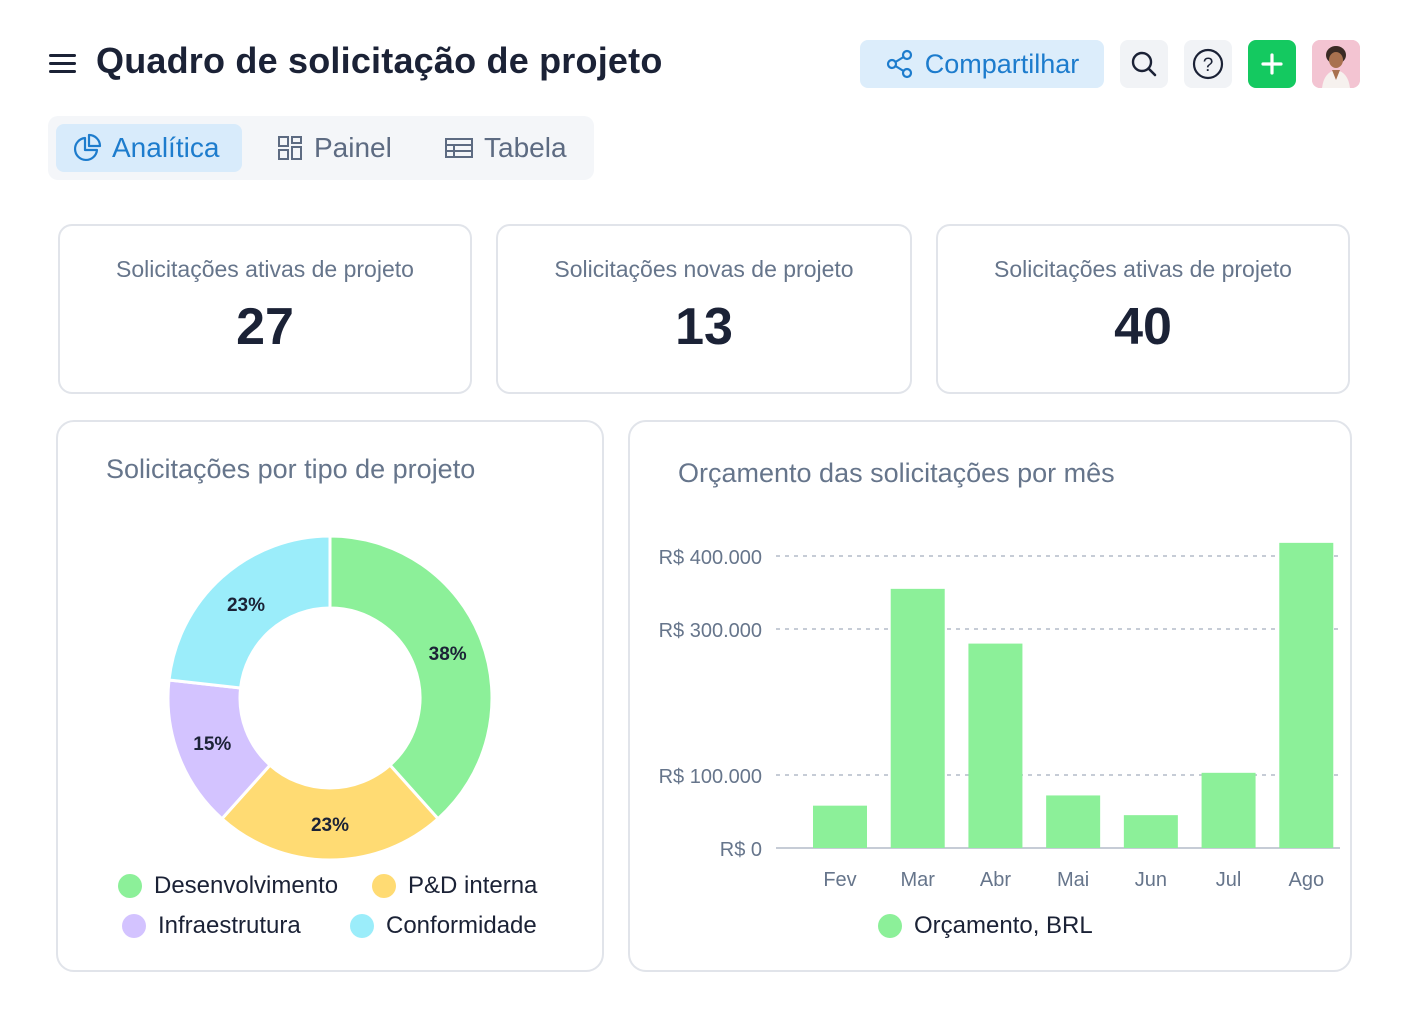  I want to click on search-button, so click(1144, 64).